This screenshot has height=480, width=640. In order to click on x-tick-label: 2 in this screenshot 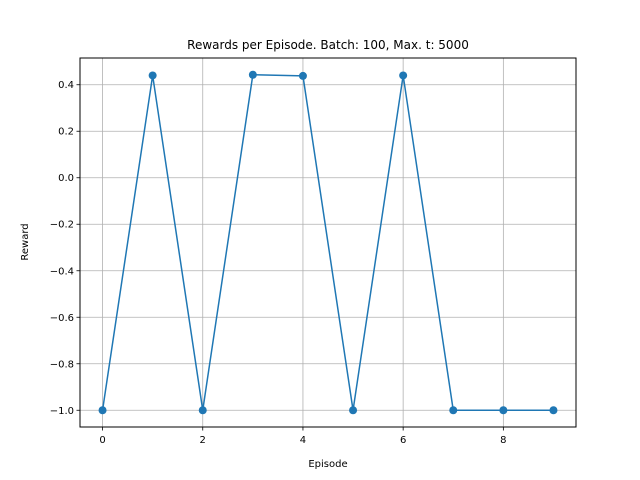, I will do `click(203, 440)`.